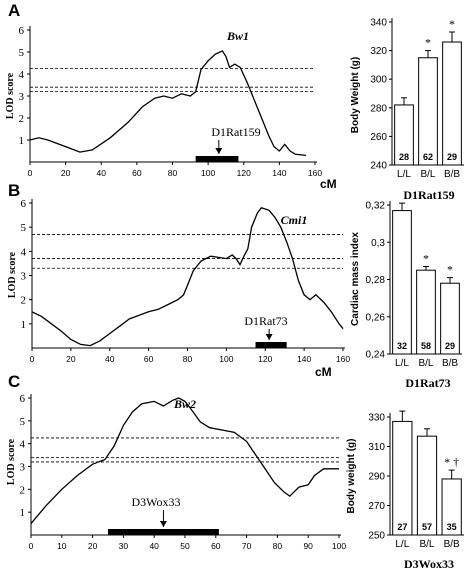  I want to click on lod-x-tick-label: 10, so click(62, 546).